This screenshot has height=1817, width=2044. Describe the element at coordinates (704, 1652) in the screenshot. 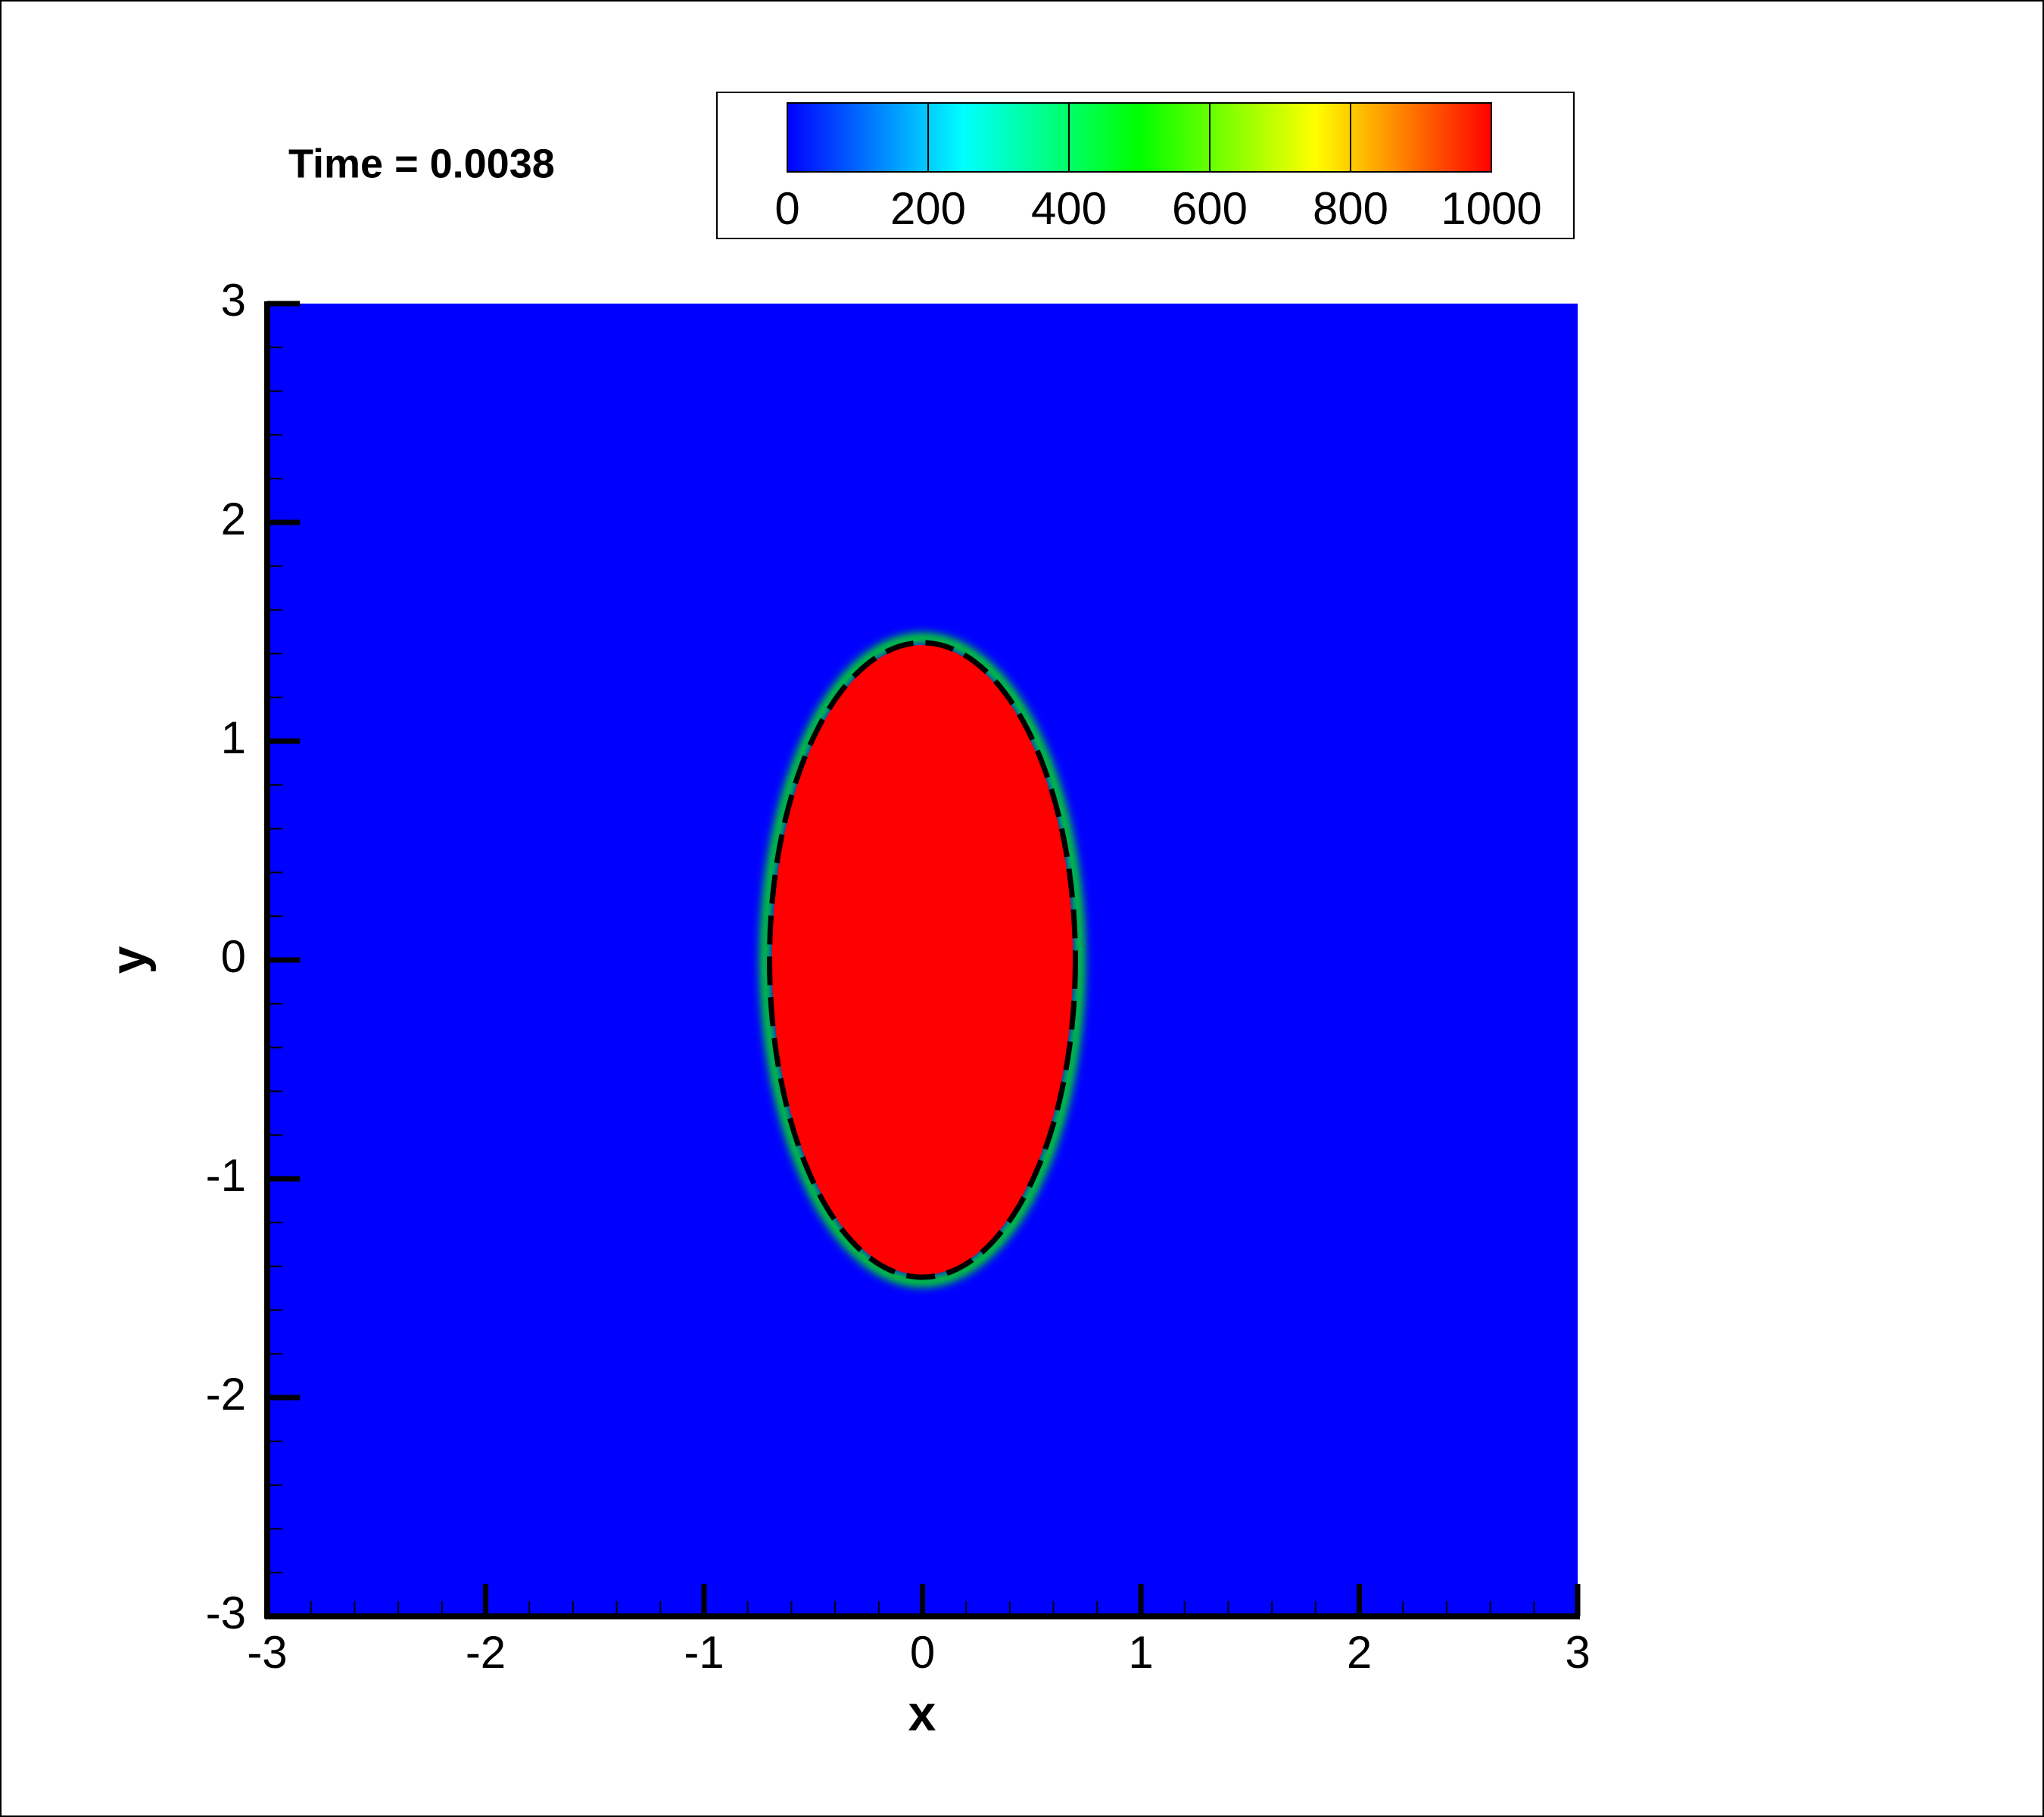

I see `x-tick-label: -1` at that location.